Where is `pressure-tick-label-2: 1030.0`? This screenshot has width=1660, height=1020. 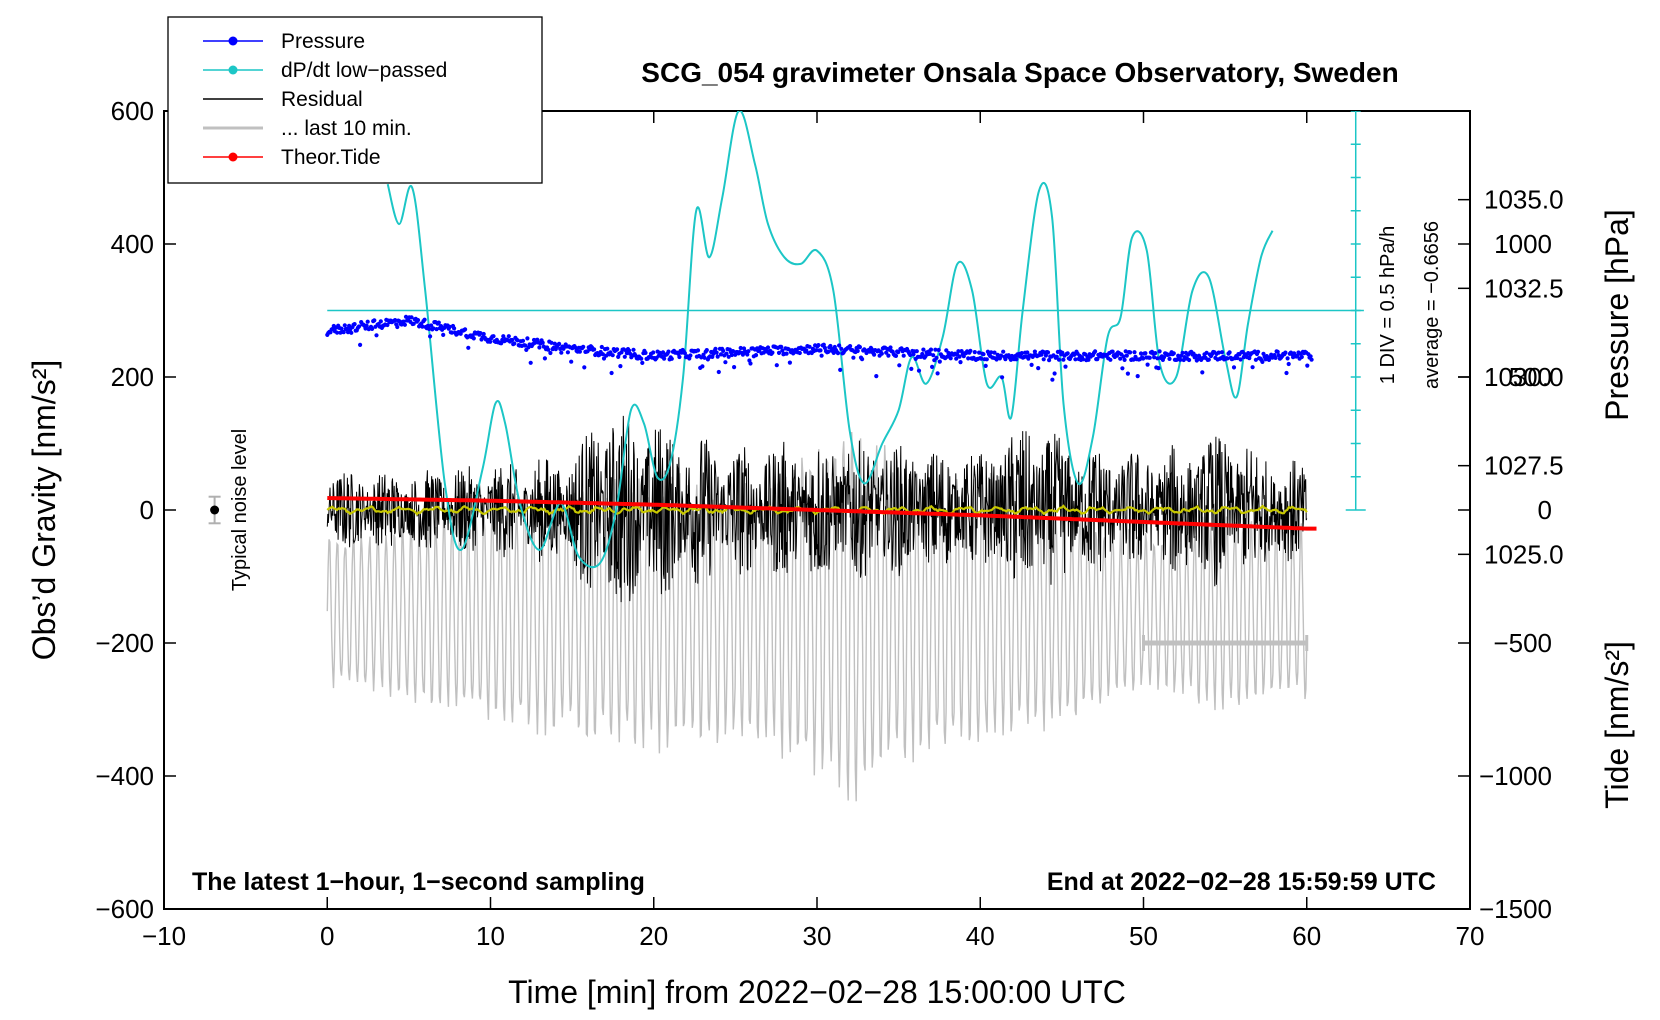 pressure-tick-label-2: 1030.0 is located at coordinates (1524, 377).